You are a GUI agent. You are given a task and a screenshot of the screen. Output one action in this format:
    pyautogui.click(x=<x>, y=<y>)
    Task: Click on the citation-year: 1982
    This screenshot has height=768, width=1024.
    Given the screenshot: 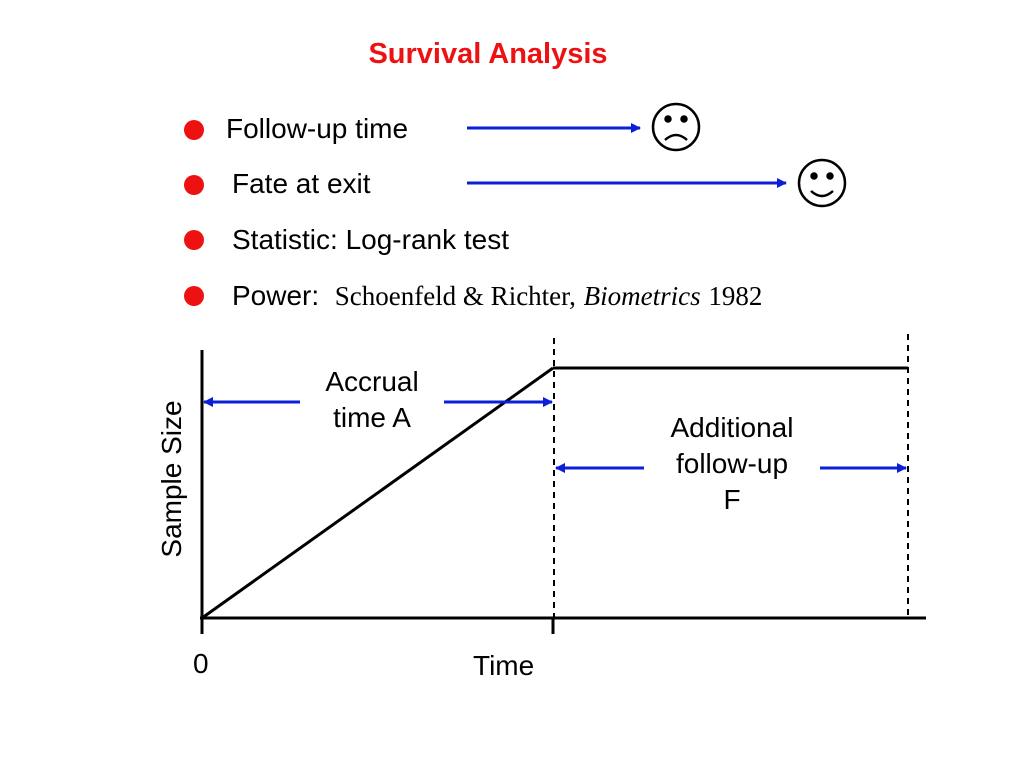 What is the action you would take?
    pyautogui.click(x=735, y=296)
    